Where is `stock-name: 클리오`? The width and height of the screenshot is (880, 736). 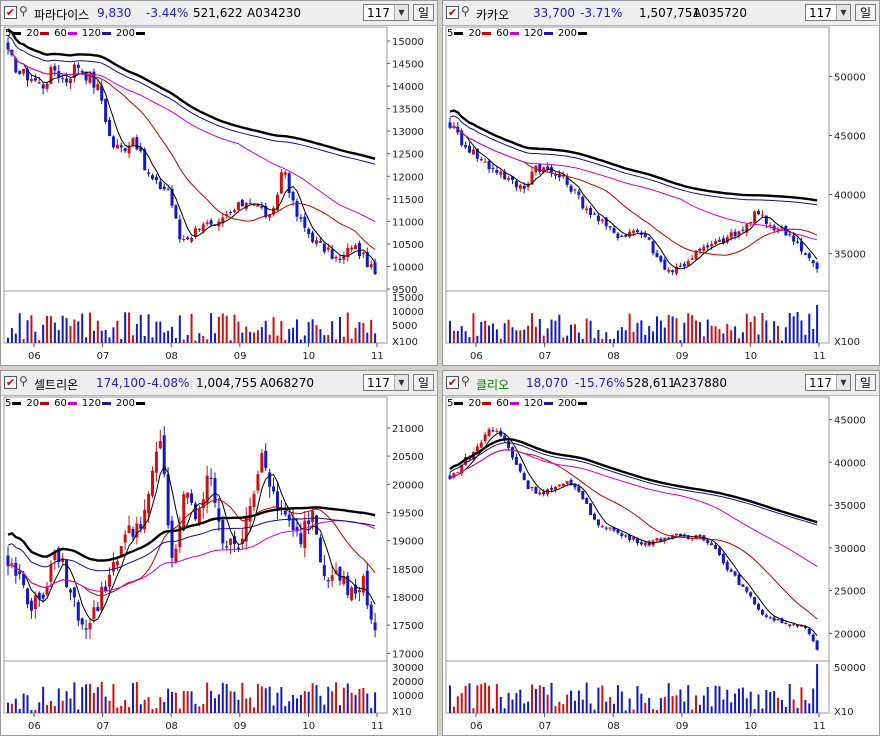
stock-name: 클리오 is located at coordinates (493, 385).